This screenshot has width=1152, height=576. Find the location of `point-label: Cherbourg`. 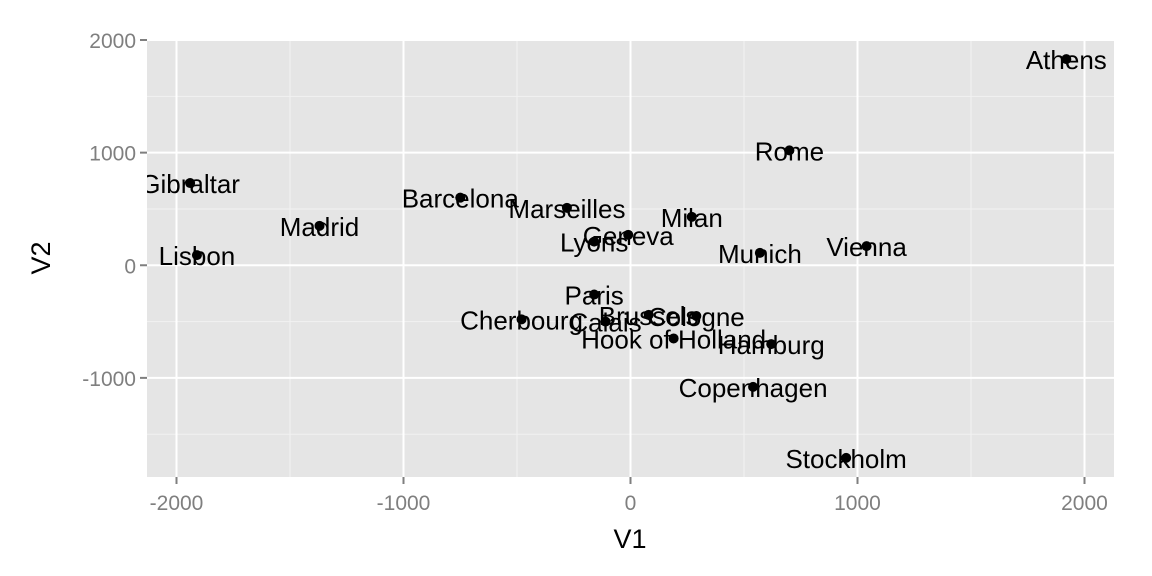

point-label: Cherbourg is located at coordinates (521, 320).